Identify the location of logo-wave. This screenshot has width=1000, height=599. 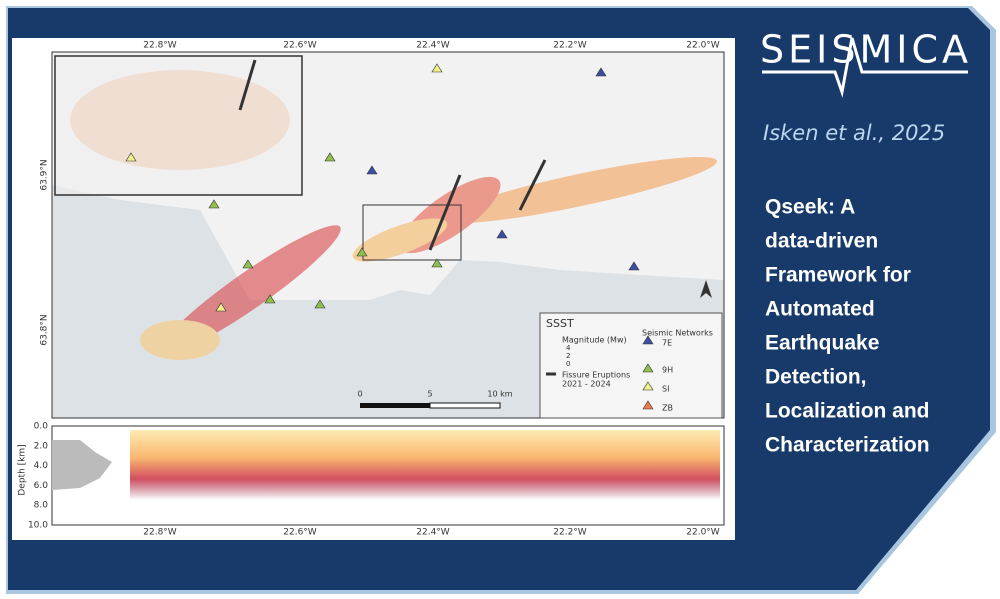
(865, 67).